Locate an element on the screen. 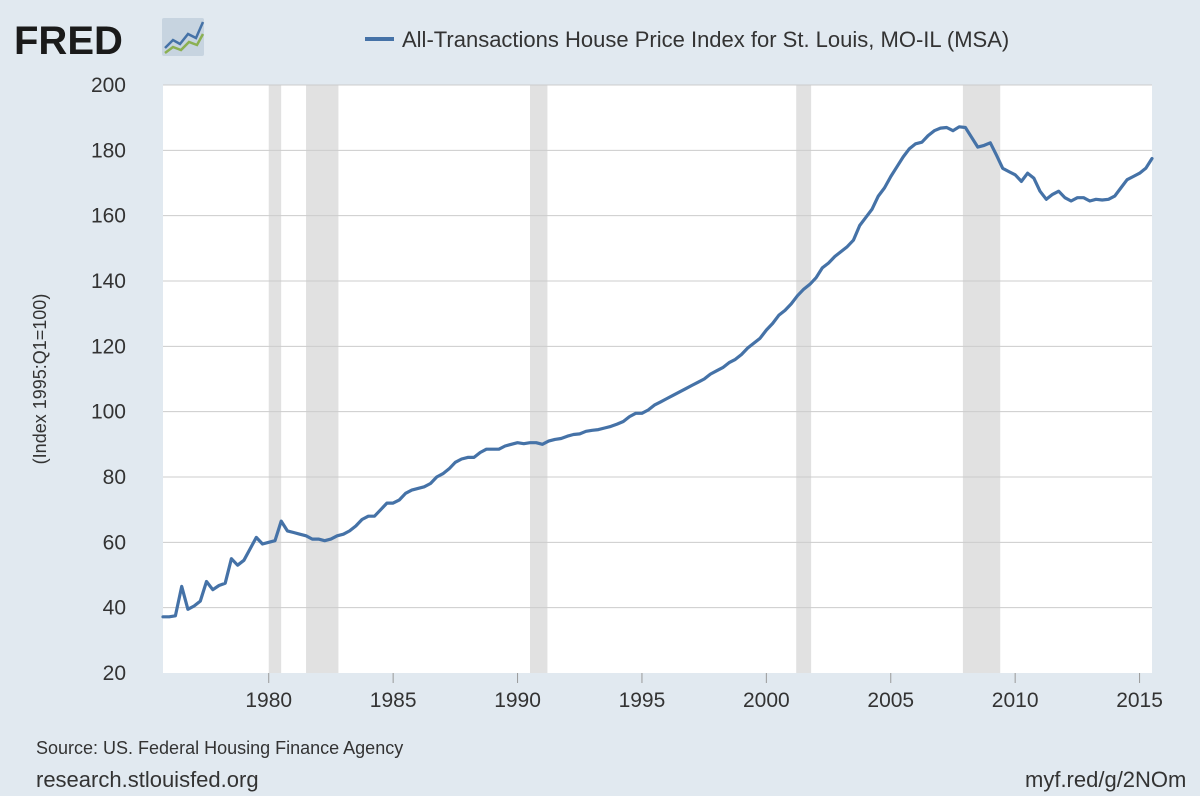 Image resolution: width=1200 pixels, height=796 pixels. x-tick-label: 1990 is located at coordinates (517, 700).